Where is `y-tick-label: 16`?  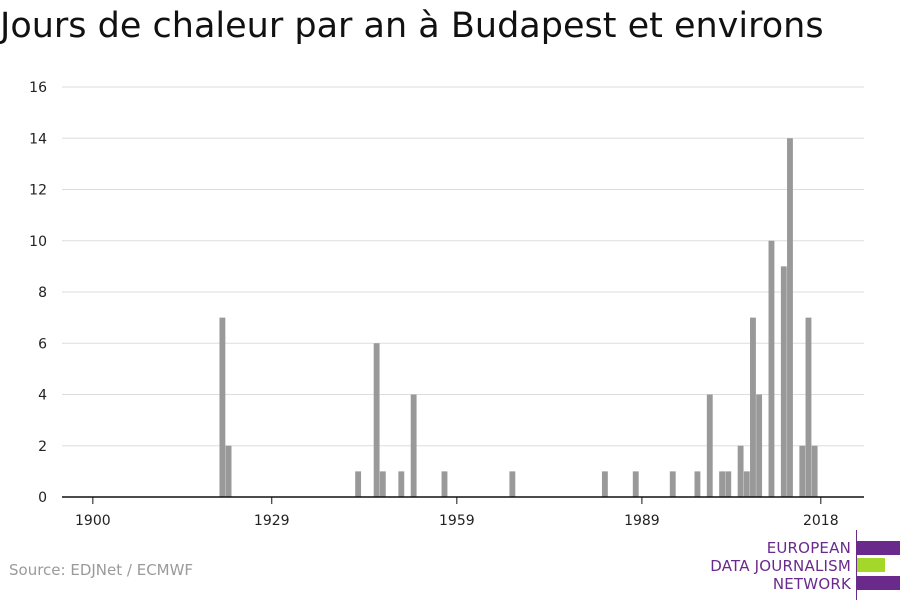
y-tick-label: 16 is located at coordinates (38, 88).